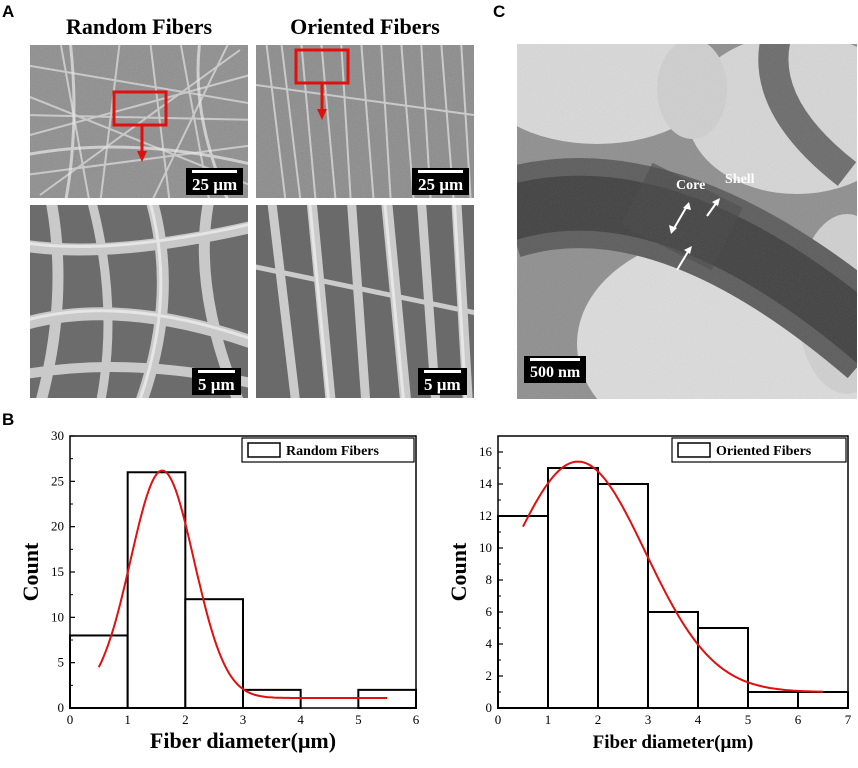 This screenshot has width=858, height=768. Describe the element at coordinates (215, 181) in the screenshot. I see `scale-bar-random-low: 25 µm` at that location.